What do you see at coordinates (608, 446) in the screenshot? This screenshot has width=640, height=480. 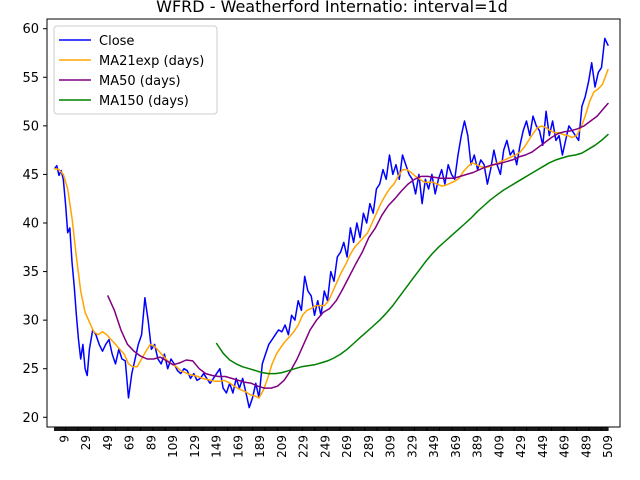 I see `x-tick-label: 509` at bounding box center [608, 446].